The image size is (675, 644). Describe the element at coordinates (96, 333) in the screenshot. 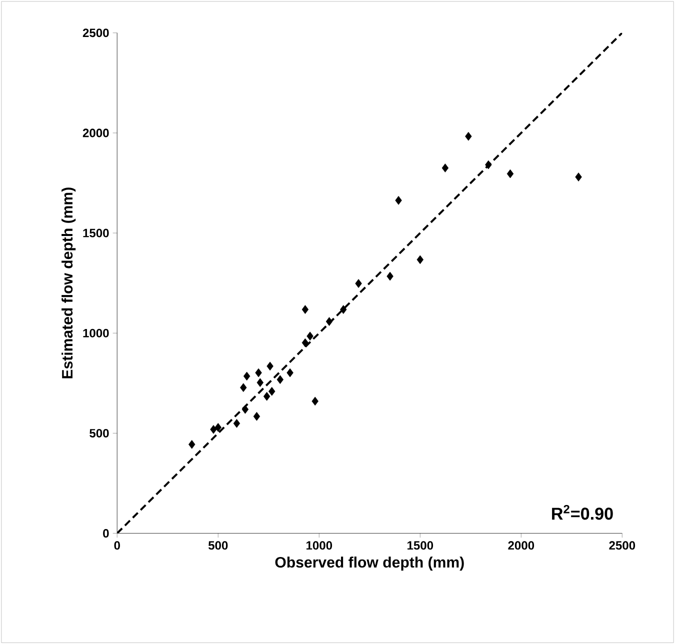

I see `y-tick-label: 1000` at that location.